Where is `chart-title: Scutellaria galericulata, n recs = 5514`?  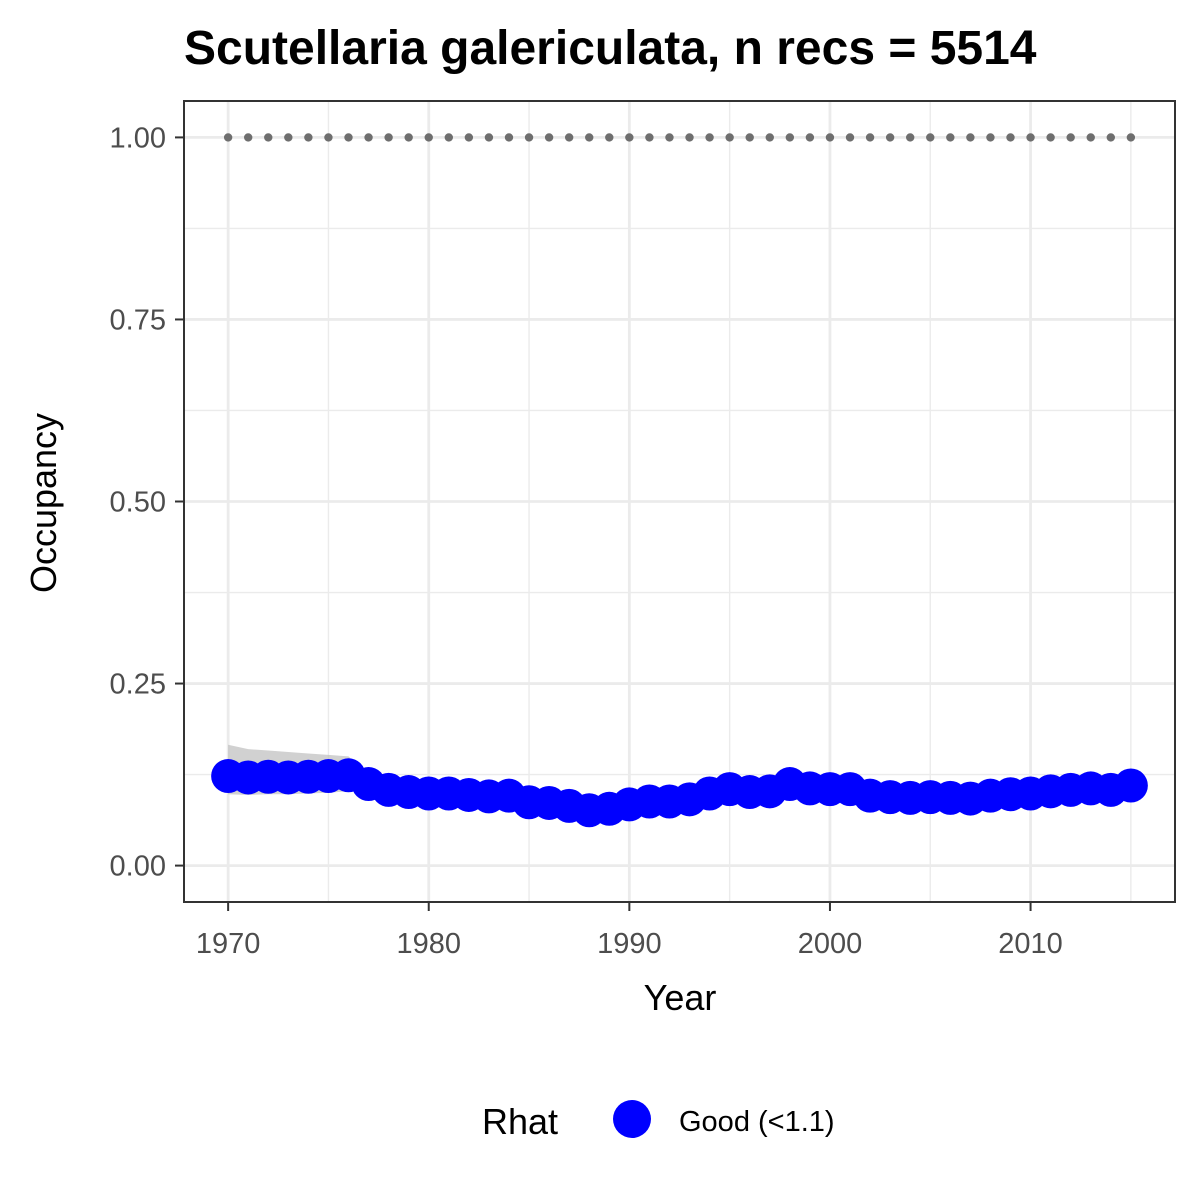 chart-title: Scutellaria galericulata, n recs = 5514 is located at coordinates (610, 48).